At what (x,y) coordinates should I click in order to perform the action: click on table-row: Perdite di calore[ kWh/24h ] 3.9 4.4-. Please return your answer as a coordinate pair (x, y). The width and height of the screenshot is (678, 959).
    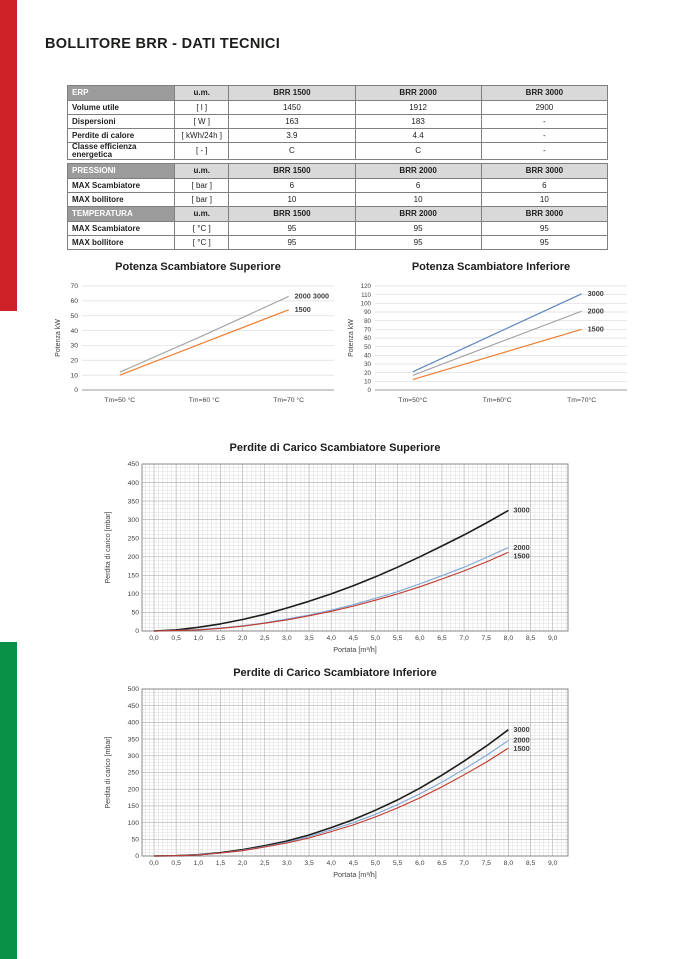
    Looking at the image, I should click on (337, 135).